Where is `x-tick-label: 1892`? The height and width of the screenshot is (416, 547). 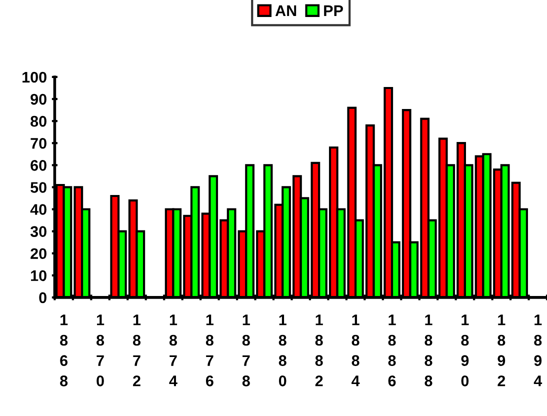
x-tick-label: 1892 is located at coordinates (502, 350).